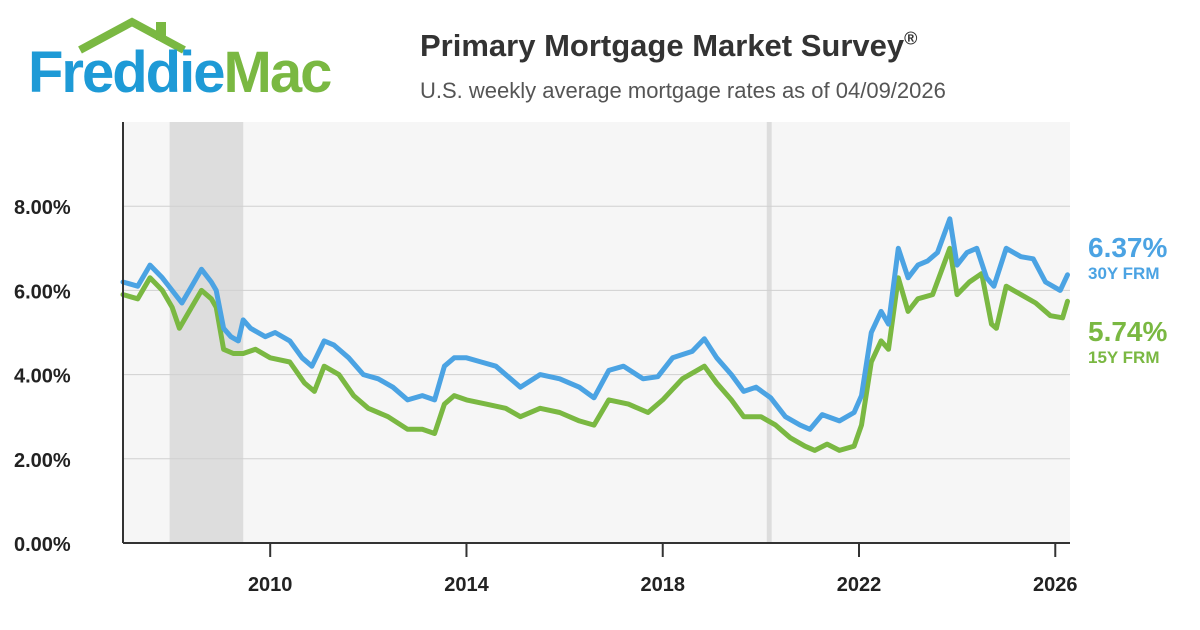  I want to click on x-tick-label: 2022, so click(859, 585).